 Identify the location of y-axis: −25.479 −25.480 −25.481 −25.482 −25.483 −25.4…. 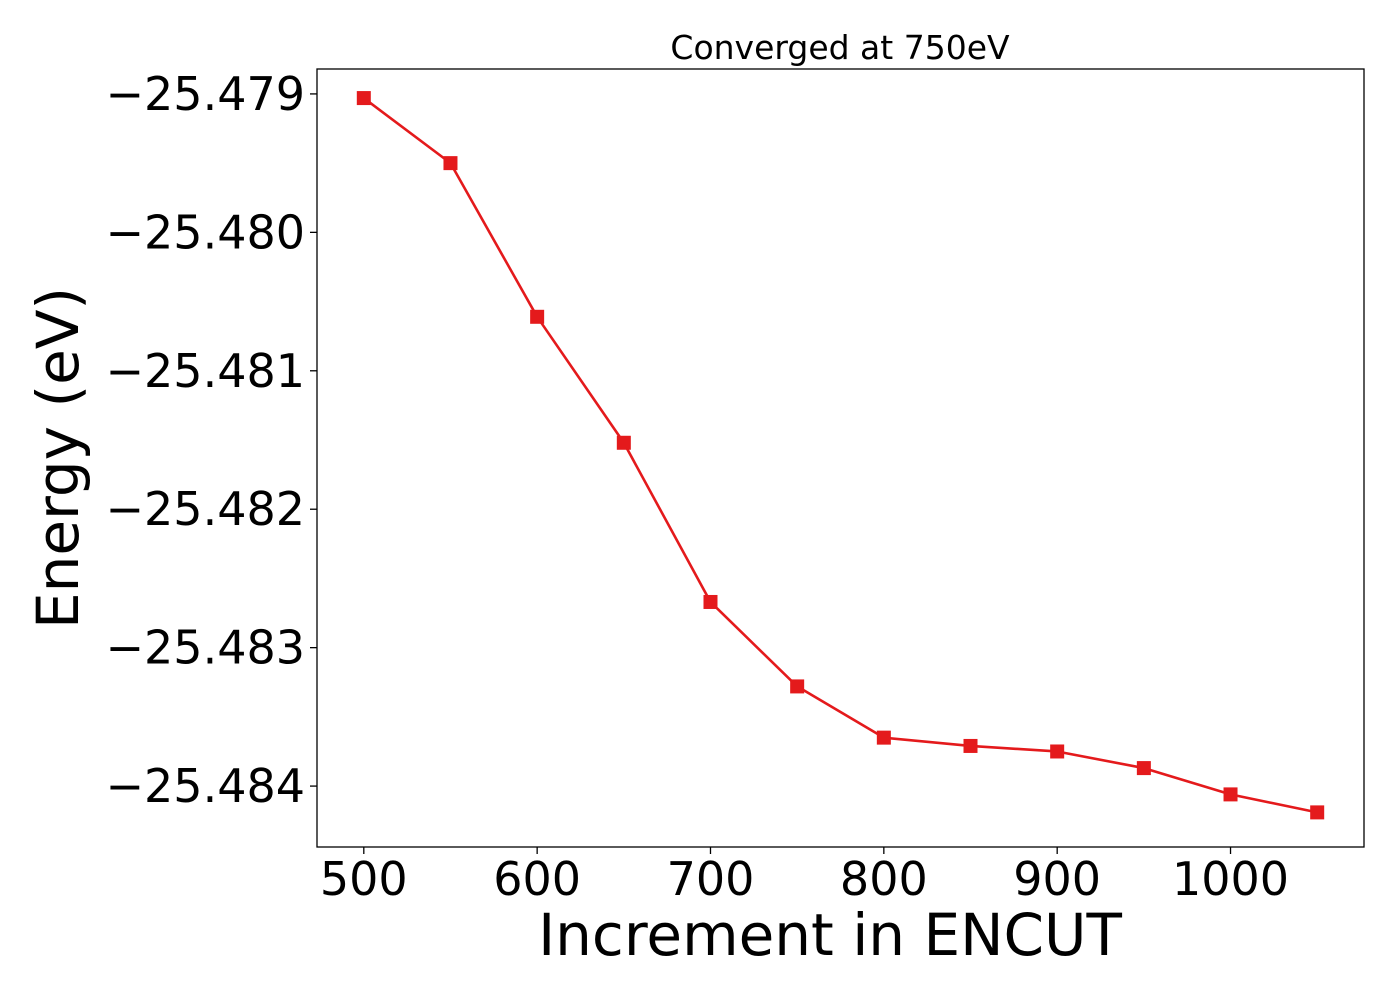
(211, 440).